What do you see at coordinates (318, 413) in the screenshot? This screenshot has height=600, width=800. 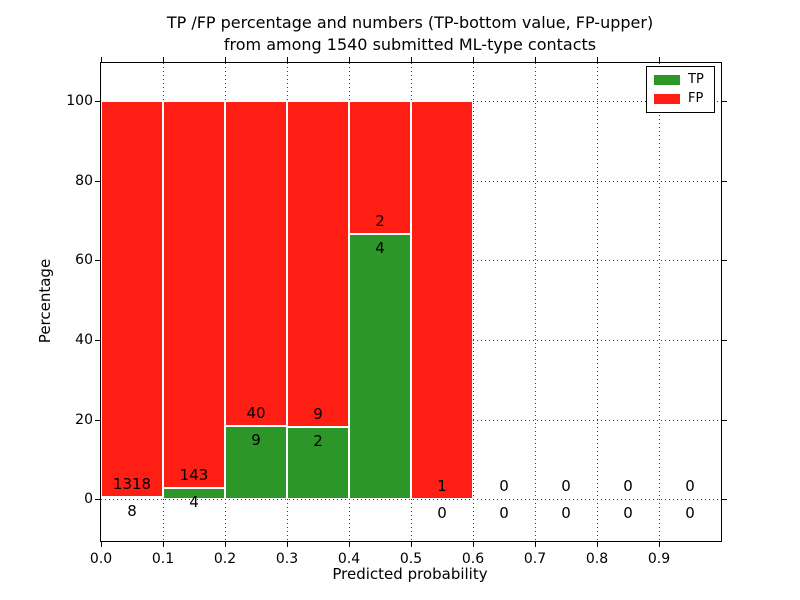 I see `fp-count-label: 9` at bounding box center [318, 413].